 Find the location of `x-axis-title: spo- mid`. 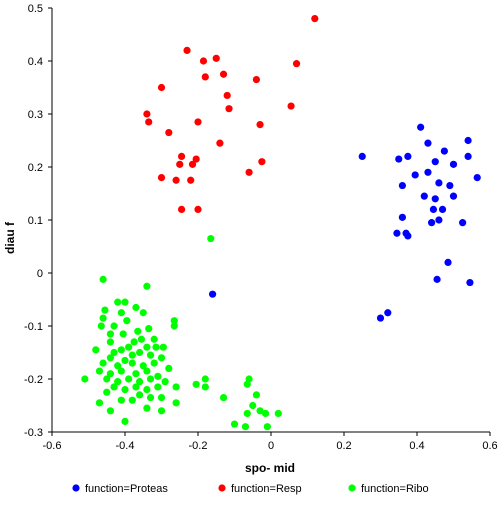

x-axis-title: spo- mid is located at coordinates (270, 468).